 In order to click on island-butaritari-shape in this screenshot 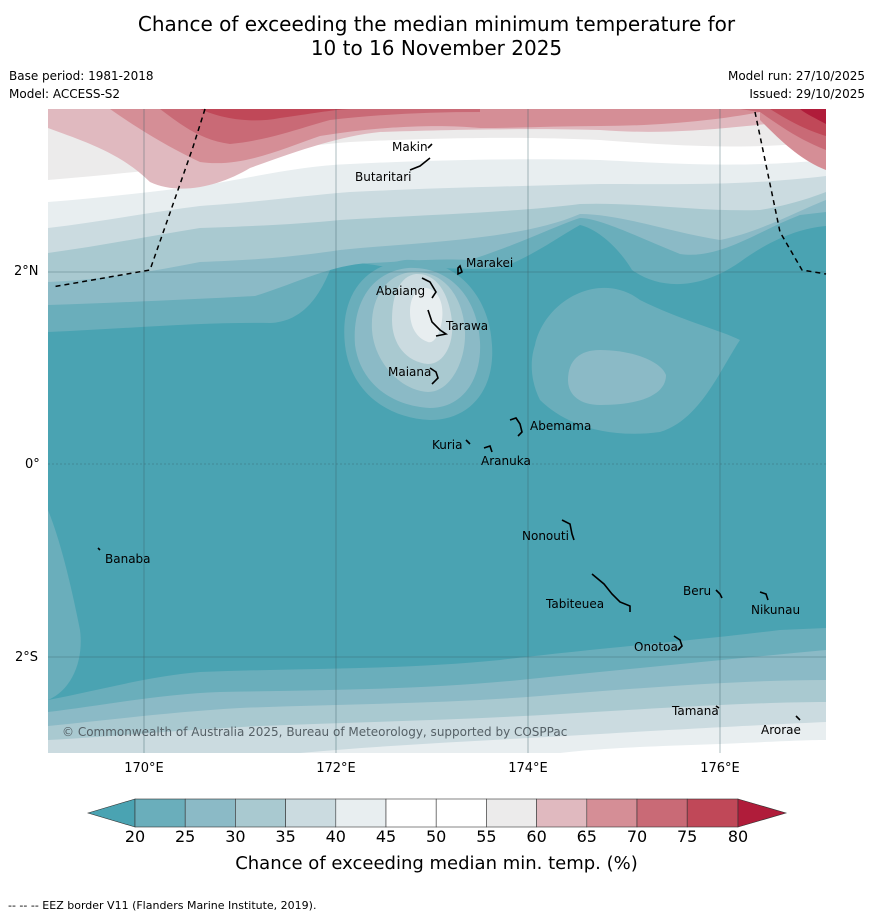, I will do `click(420, 164)`.